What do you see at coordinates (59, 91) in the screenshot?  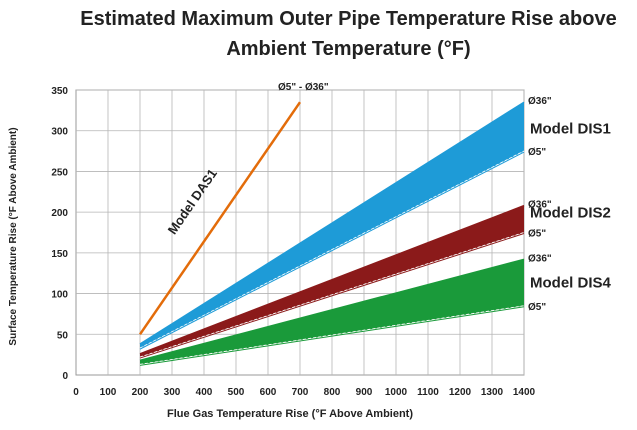 I see `y-tick-label: 350` at bounding box center [59, 91].